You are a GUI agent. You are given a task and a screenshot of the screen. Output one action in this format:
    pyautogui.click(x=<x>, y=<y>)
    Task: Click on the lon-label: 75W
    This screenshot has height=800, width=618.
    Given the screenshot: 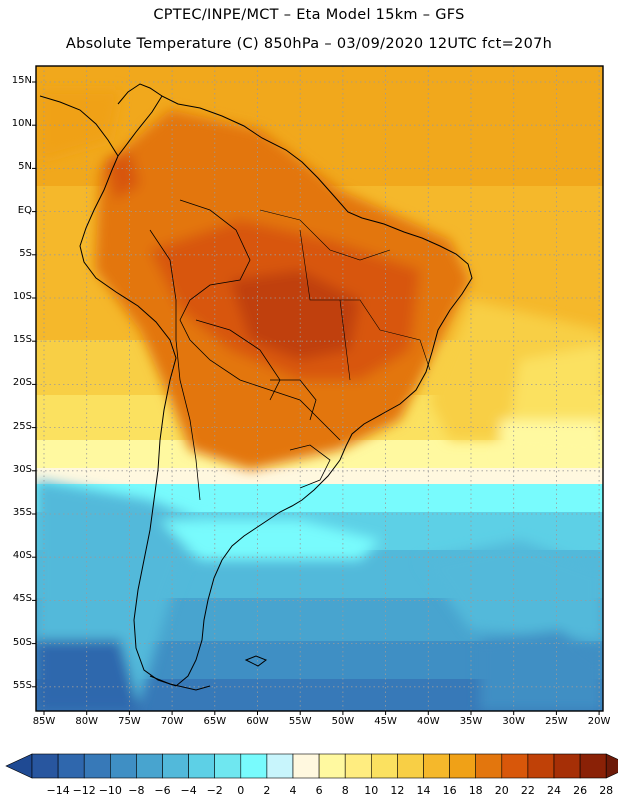 What is the action you would take?
    pyautogui.click(x=129, y=721)
    